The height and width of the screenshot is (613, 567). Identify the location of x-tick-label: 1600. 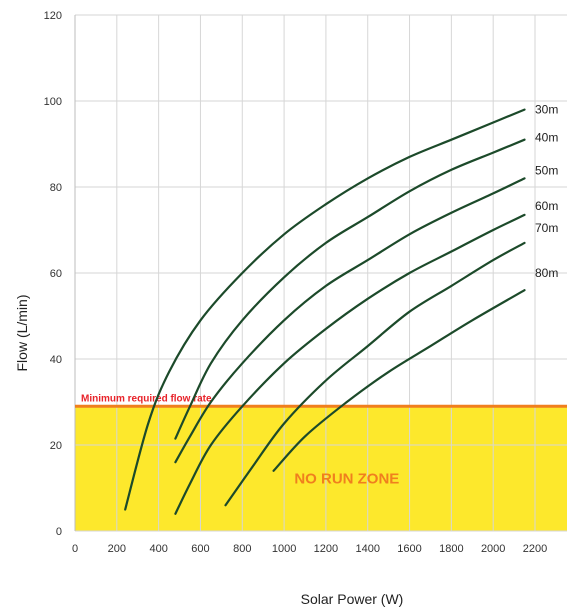
(409, 549).